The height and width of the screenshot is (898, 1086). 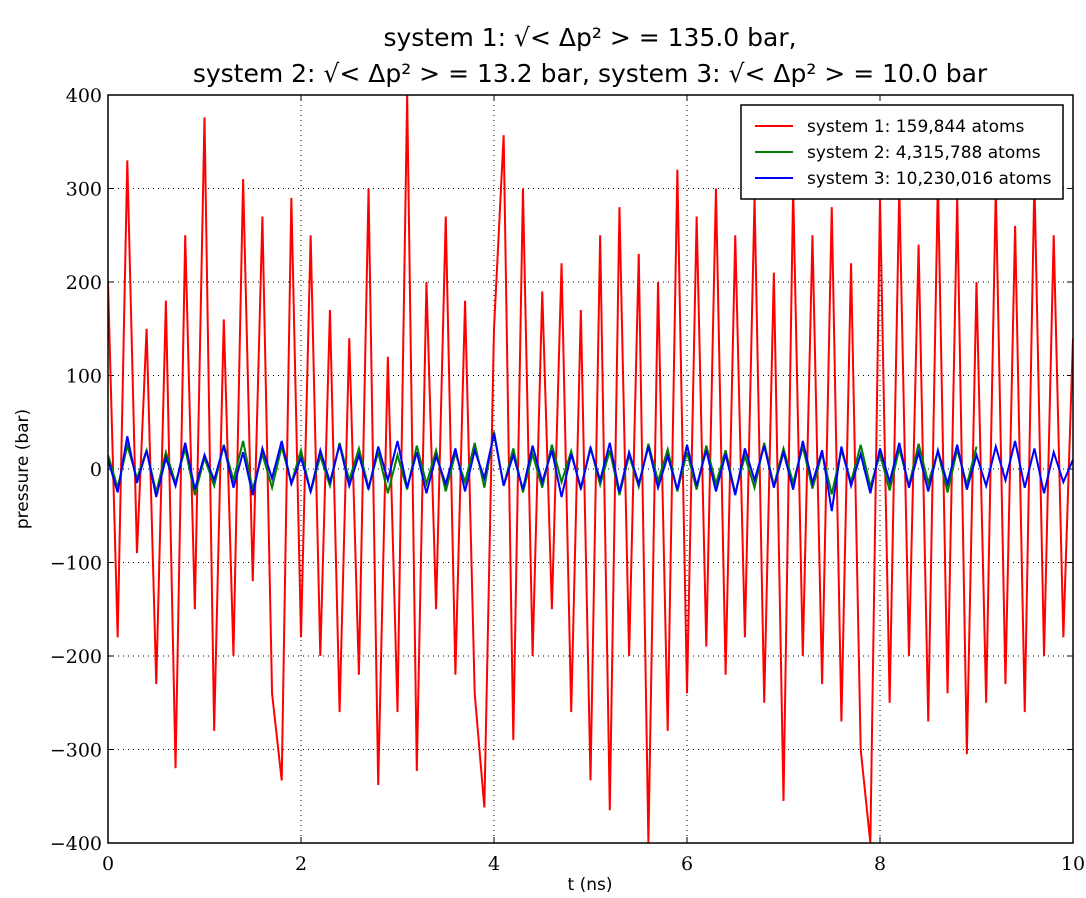 I want to click on legend-label: system 1: 159,844 atoms, so click(x=916, y=127).